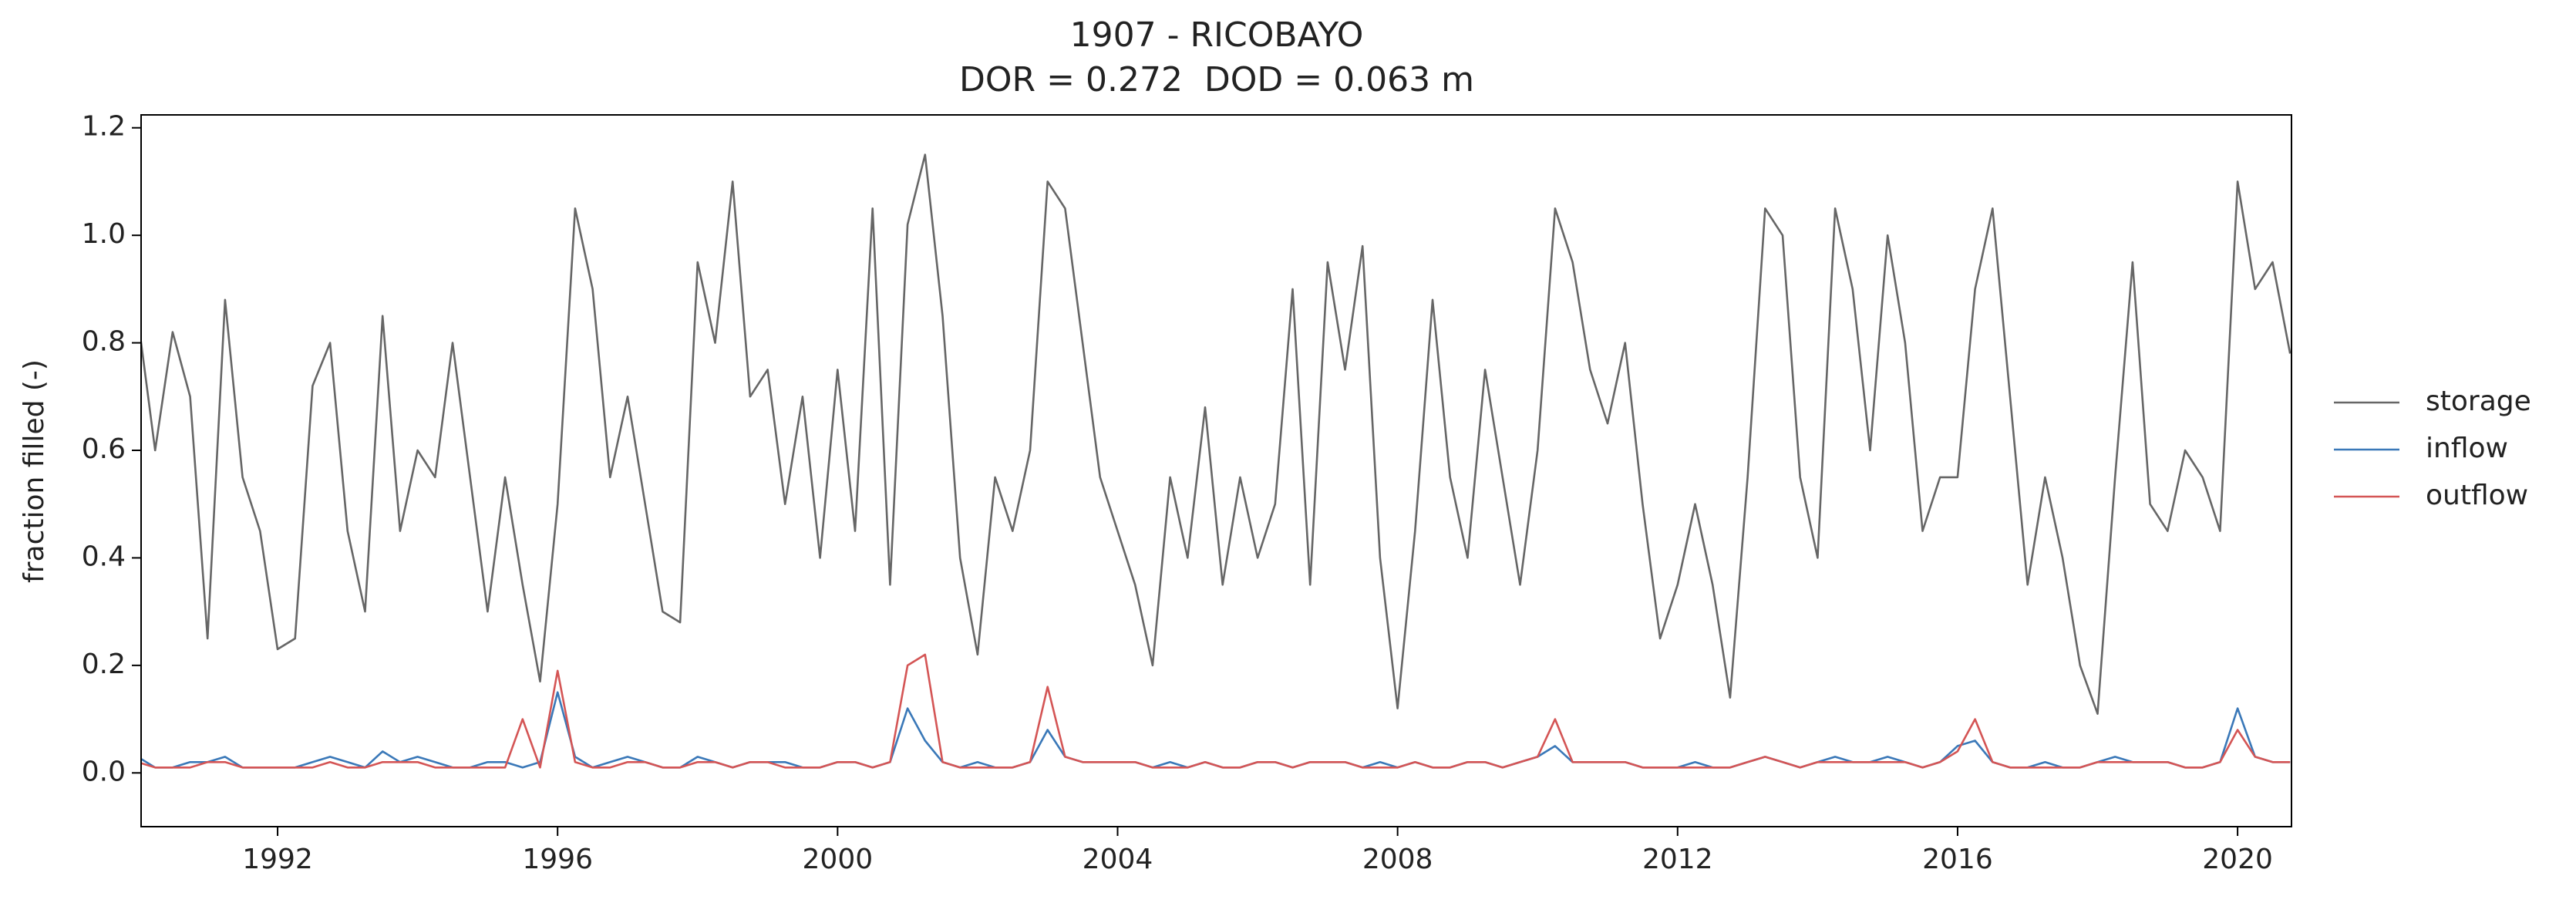  I want to click on y-tick-label: 0.8, so click(104, 342).